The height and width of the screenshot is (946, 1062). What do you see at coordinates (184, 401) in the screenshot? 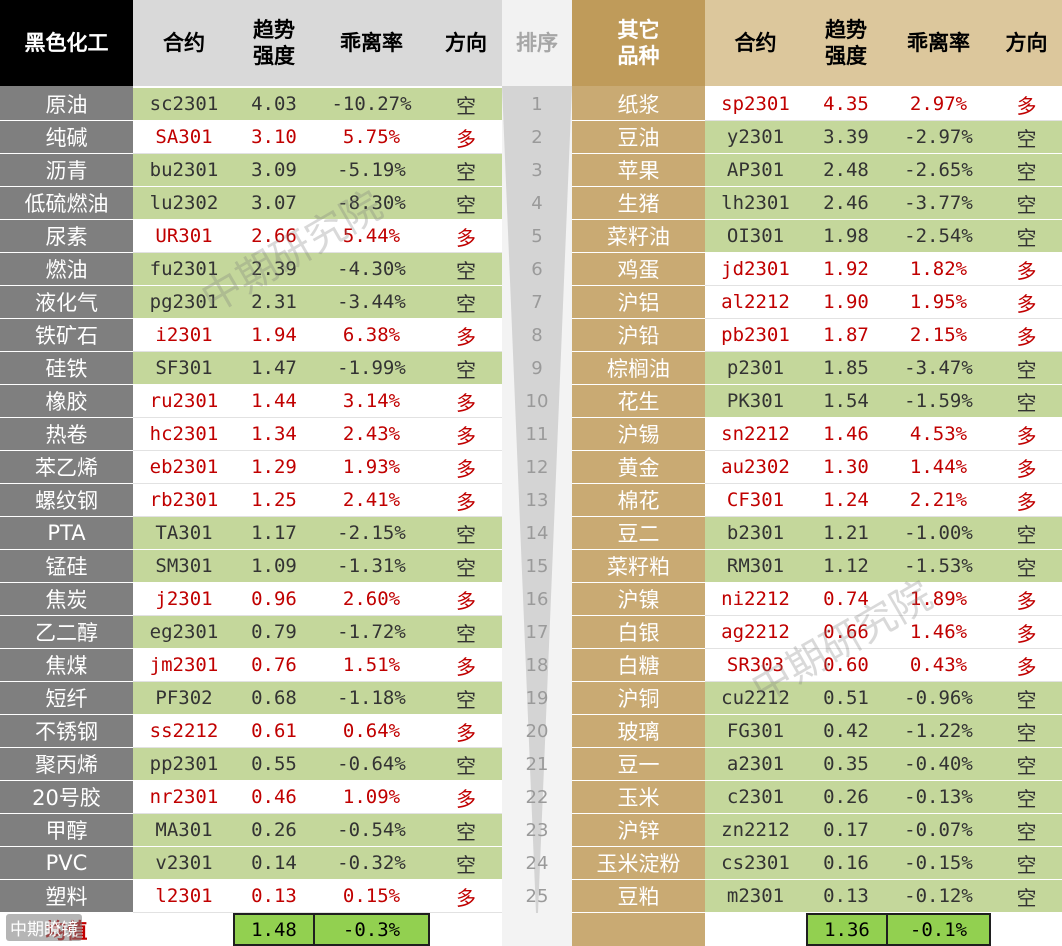
I see `left-contract-cell: ru2301` at bounding box center [184, 401].